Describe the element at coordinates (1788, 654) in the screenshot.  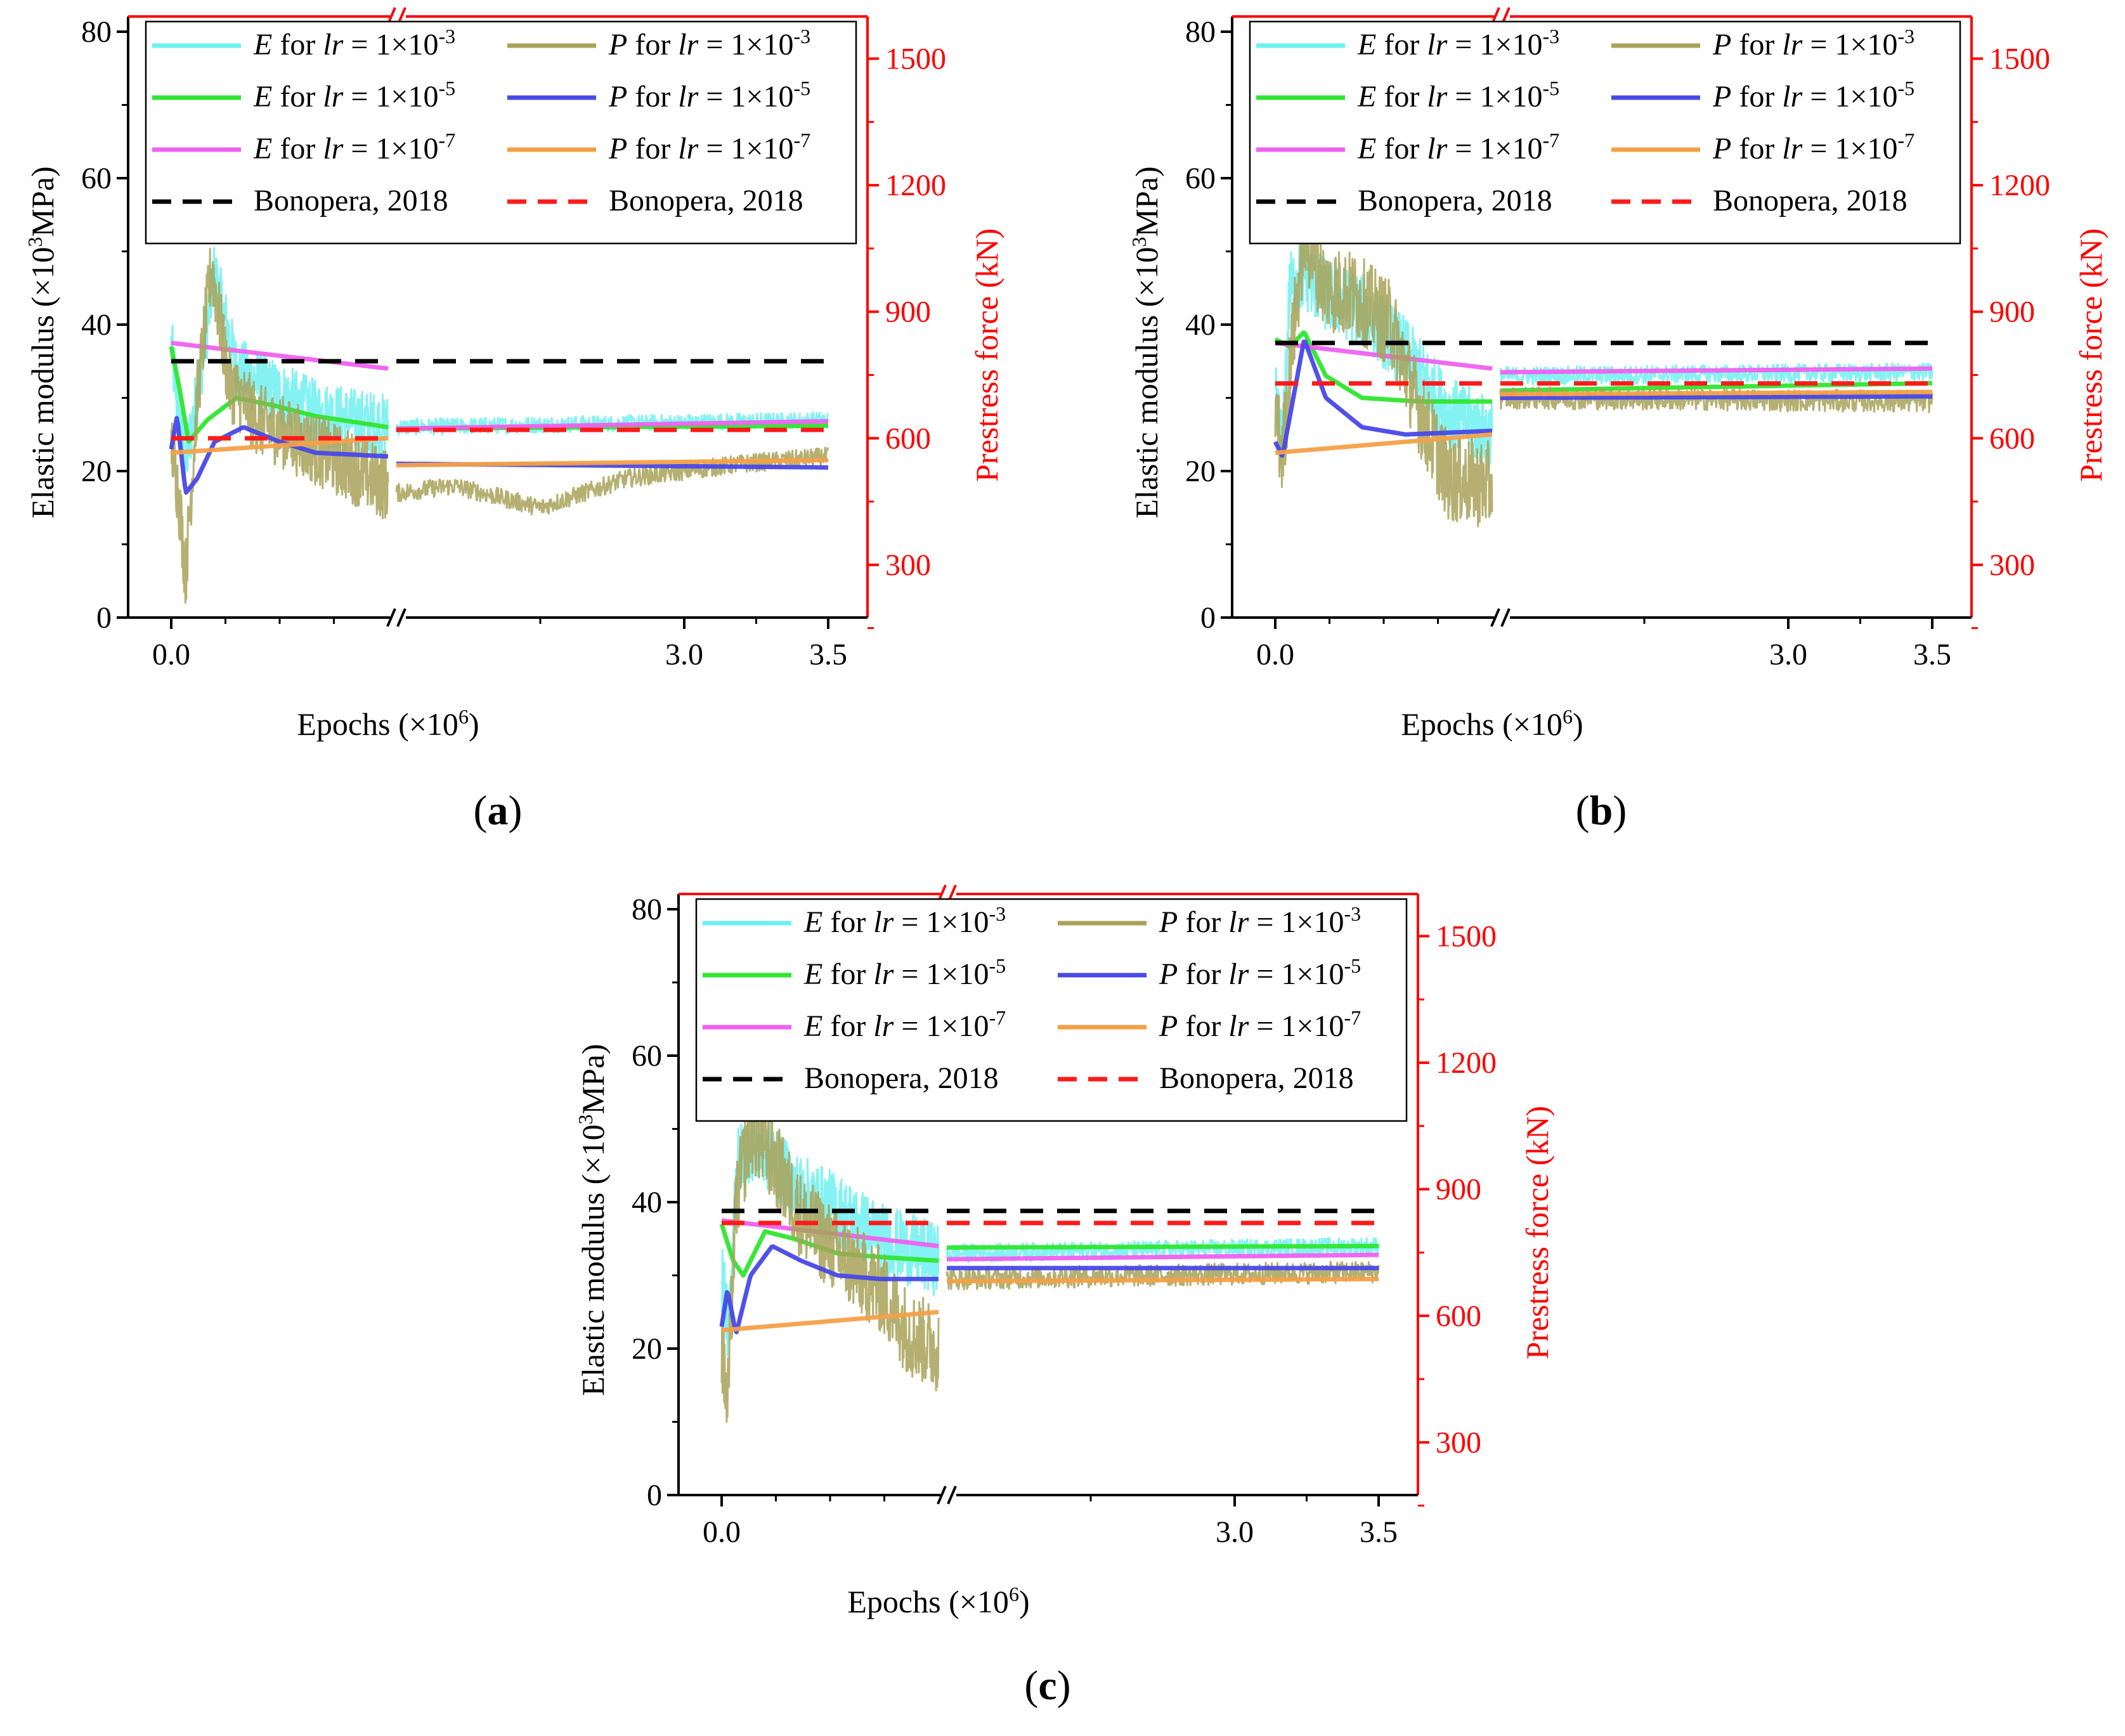
I see `x-tick-label: 3.0` at that location.